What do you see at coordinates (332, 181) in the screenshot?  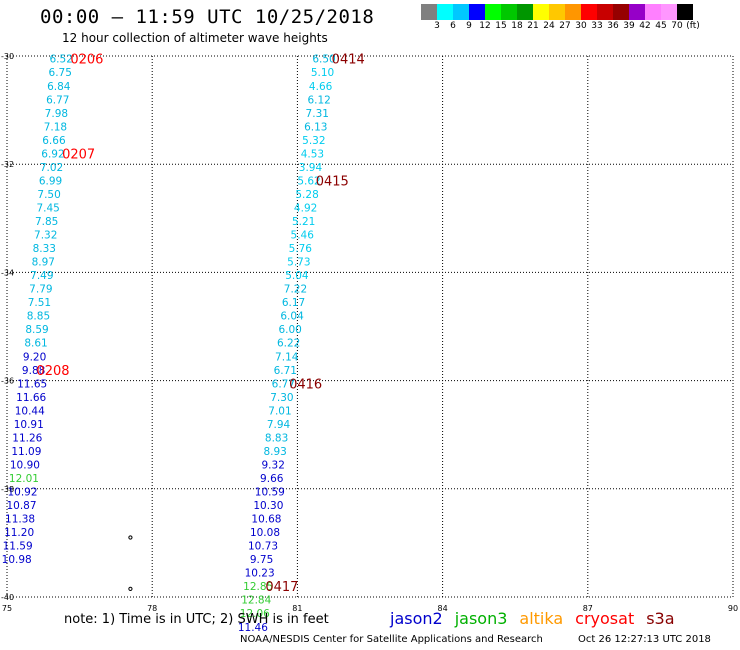 I see `pass-annotation: 0415` at bounding box center [332, 181].